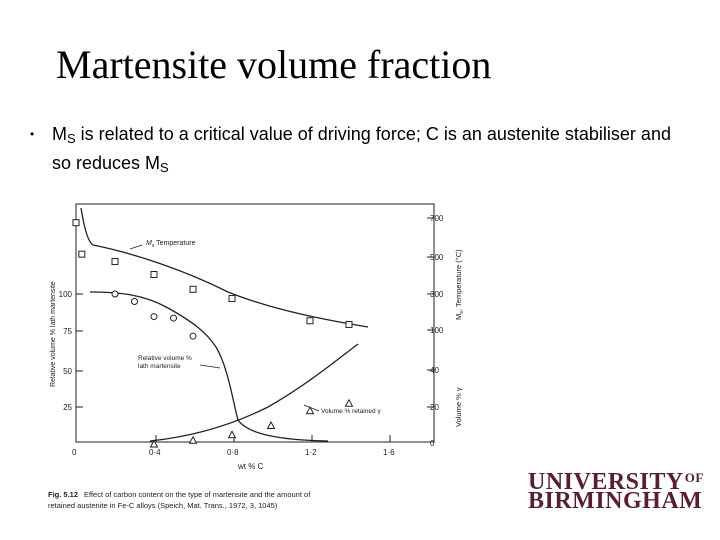  What do you see at coordinates (67, 371) in the screenshot?
I see `left-tick-label: 50` at bounding box center [67, 371].